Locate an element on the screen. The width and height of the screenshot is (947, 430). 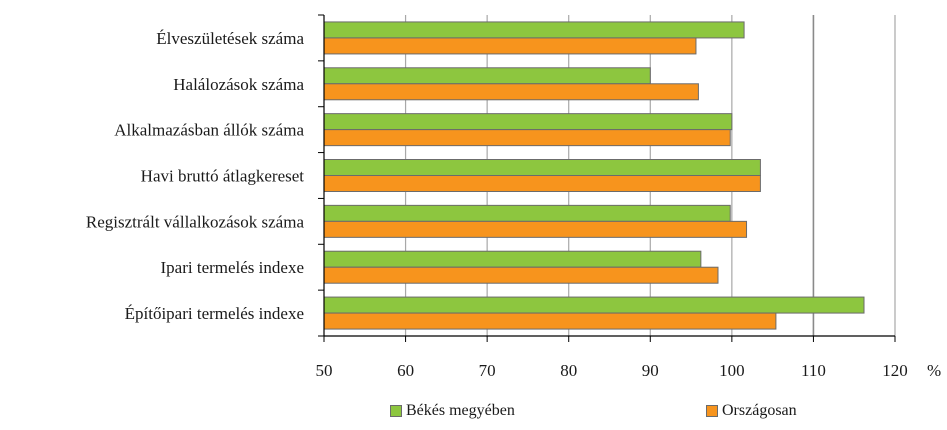
legend-item-orszagosan: Országosan is located at coordinates (751, 411).